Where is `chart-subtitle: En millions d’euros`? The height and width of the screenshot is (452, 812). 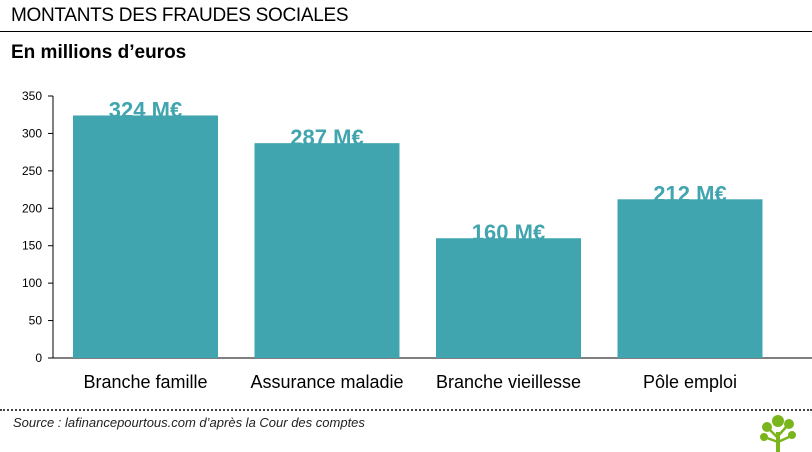
chart-subtitle: En millions d’euros is located at coordinates (99, 52).